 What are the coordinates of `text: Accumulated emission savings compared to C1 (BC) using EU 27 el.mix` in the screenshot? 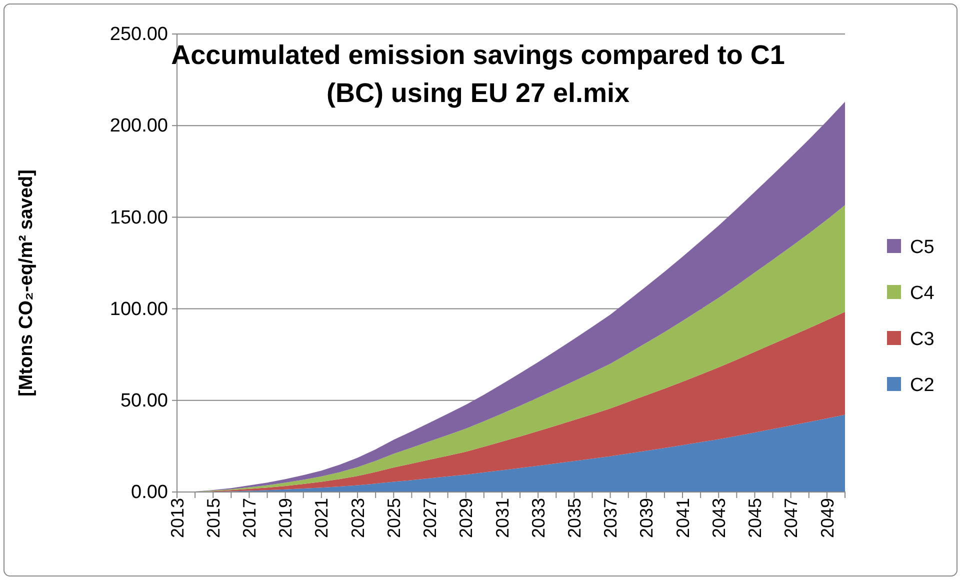 It's located at (478, 74).